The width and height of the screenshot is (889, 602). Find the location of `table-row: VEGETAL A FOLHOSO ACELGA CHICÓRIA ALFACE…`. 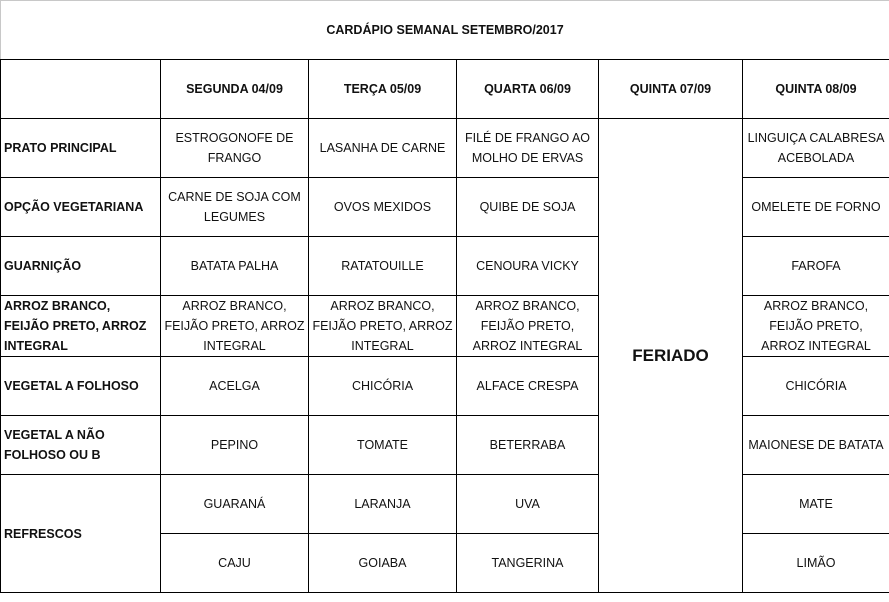

table-row: VEGETAL A FOLHOSO ACELGA CHICÓRIA ALFACE… is located at coordinates (444, 386).